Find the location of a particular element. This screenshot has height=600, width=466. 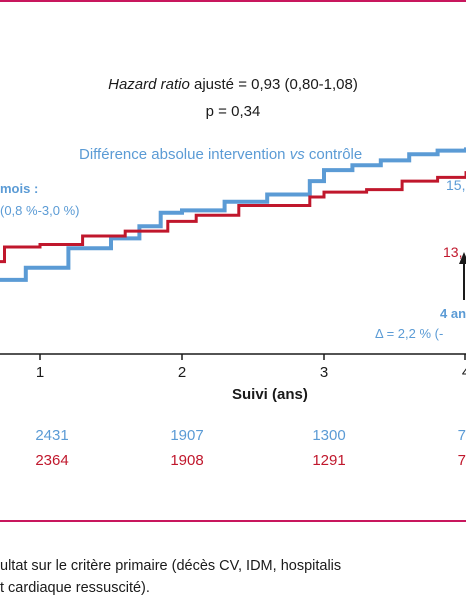

caption-rule is located at coordinates (233, 521).